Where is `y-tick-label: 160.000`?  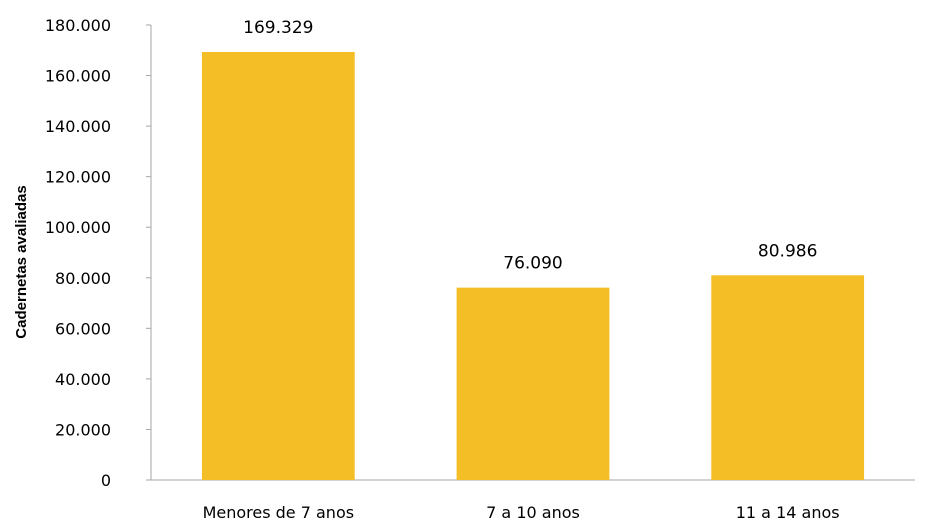 y-tick-label: 160.000 is located at coordinates (78, 76).